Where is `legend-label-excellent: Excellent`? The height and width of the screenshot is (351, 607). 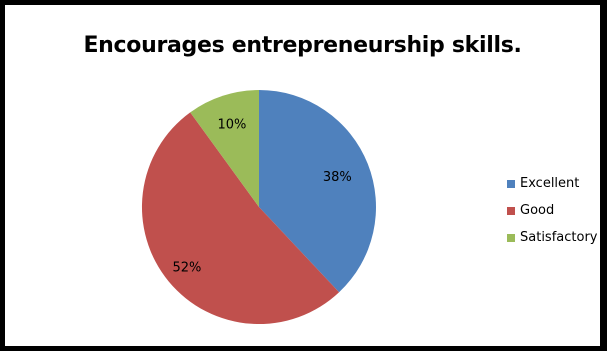 legend-label-excellent: Excellent is located at coordinates (550, 183).